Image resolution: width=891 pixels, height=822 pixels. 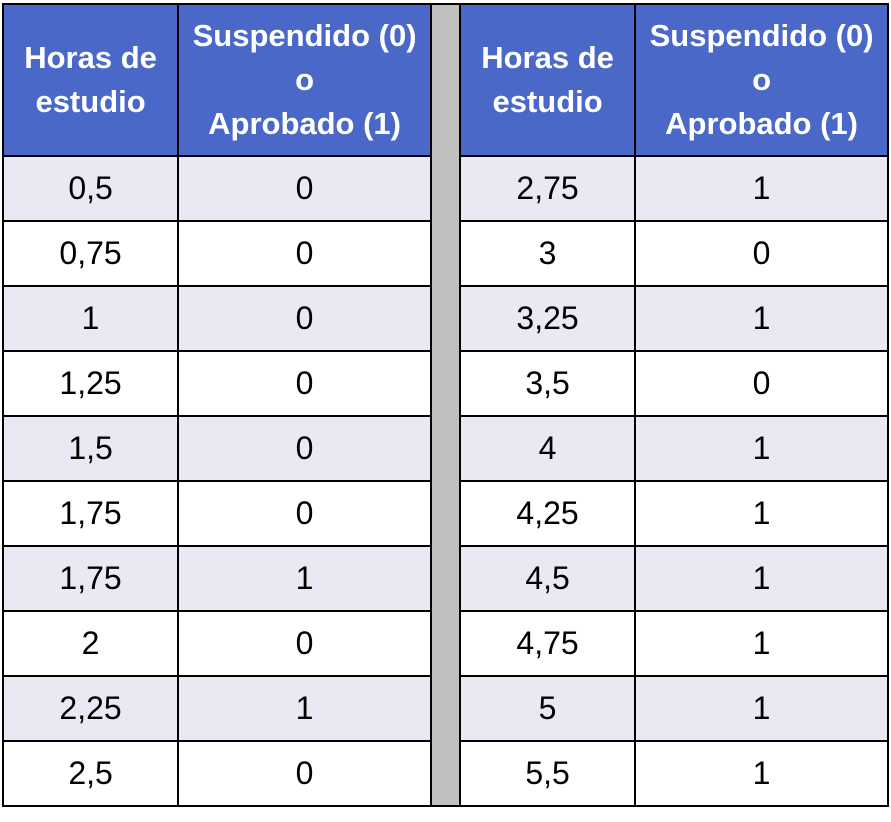 I want to click on left-table-row: 0,5 0, so click(x=216, y=188).